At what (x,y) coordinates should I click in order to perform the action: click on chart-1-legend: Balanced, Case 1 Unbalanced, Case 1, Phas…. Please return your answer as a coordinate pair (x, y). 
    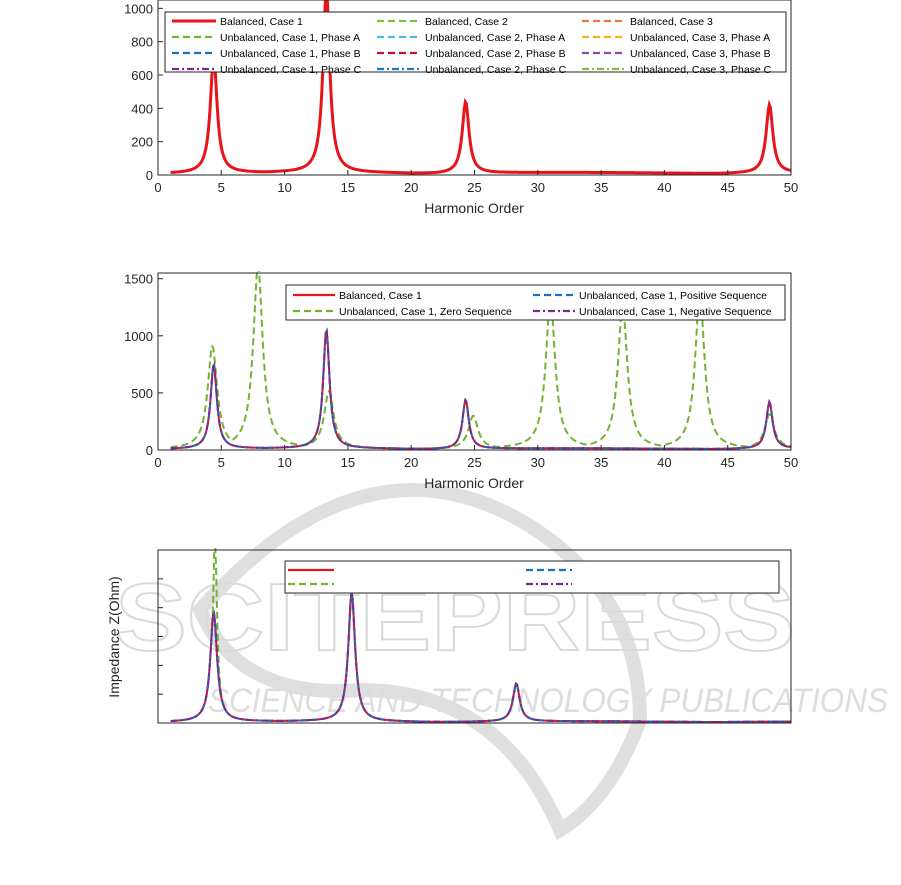
    Looking at the image, I should click on (475, 43).